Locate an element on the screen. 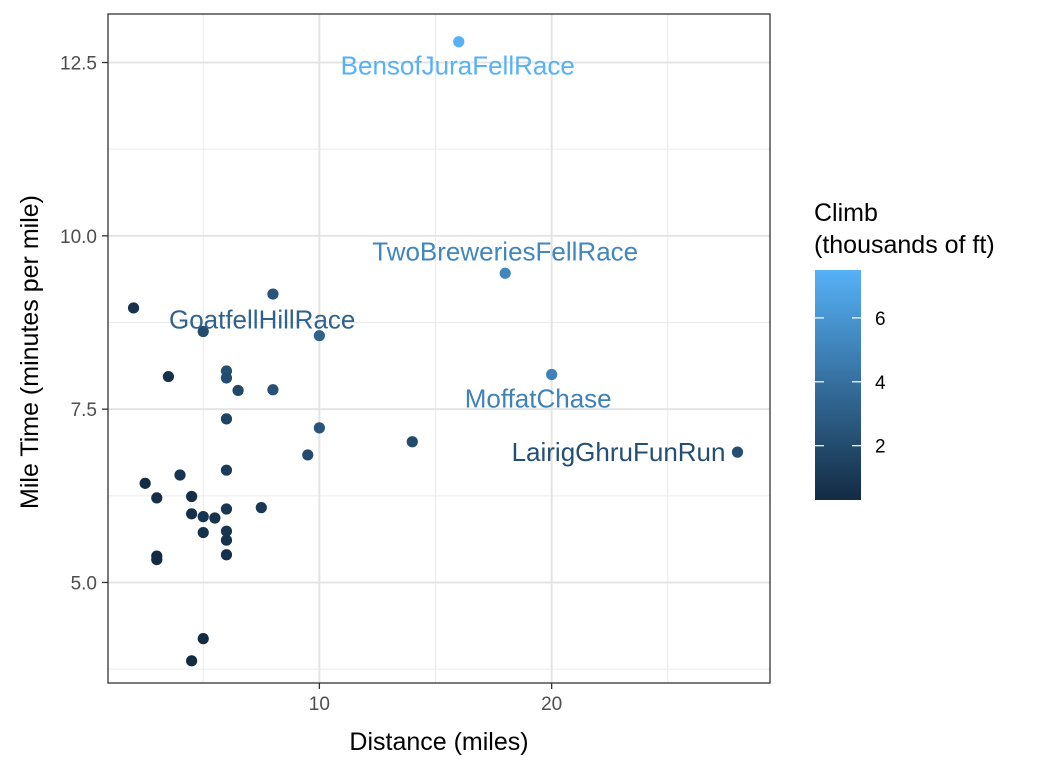  legend-colorbar is located at coordinates (838, 385).